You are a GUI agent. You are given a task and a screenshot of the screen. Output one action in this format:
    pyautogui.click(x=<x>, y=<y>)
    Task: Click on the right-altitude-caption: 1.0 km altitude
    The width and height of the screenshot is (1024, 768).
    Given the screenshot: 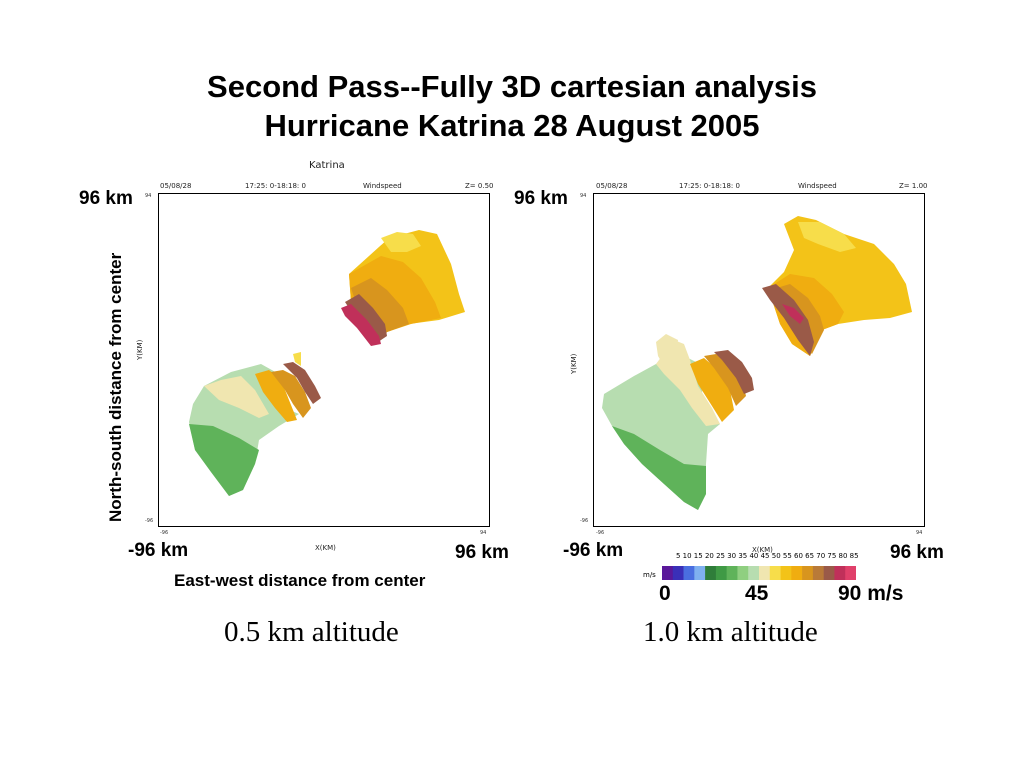 What is the action you would take?
    pyautogui.click(x=730, y=632)
    